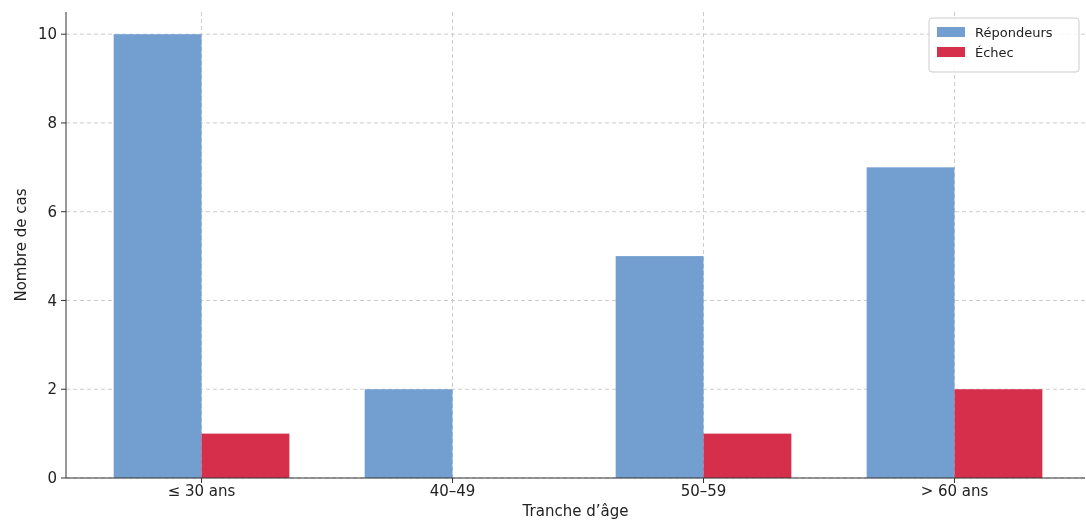  Describe the element at coordinates (703, 491) in the screenshot. I see `x-tick-label: 50–59` at that location.